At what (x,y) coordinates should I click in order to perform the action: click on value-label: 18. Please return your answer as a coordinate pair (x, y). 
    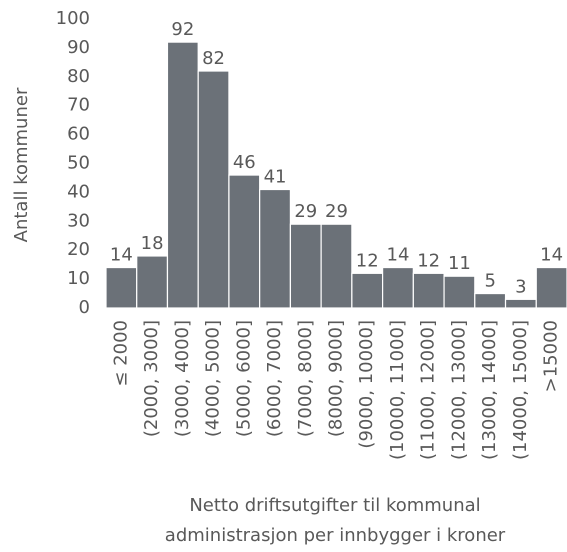
    Looking at the image, I should click on (152, 243).